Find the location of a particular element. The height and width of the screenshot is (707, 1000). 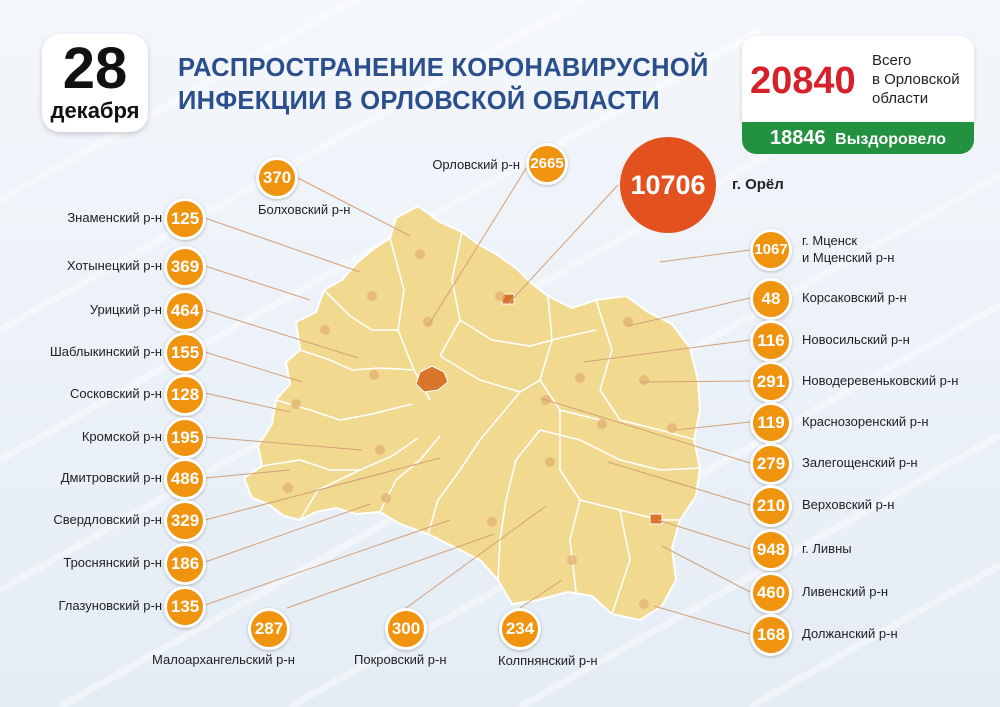

district-label-uritsky: Урицкий р-н is located at coordinates (125, 309).